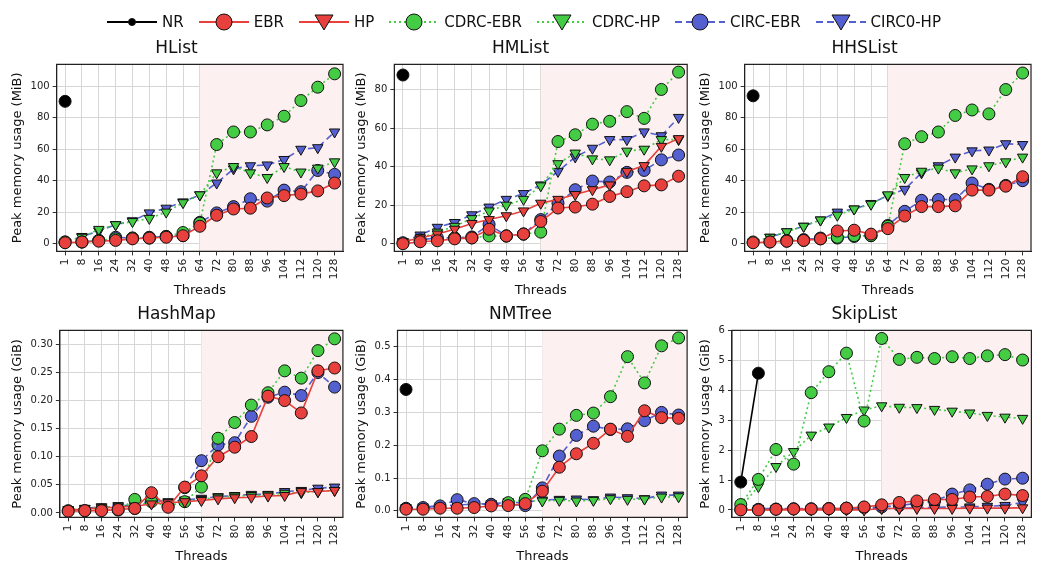 This screenshot has height=565, width=1047. I want to click on y-tick-label: 0.4, so click(382, 379).